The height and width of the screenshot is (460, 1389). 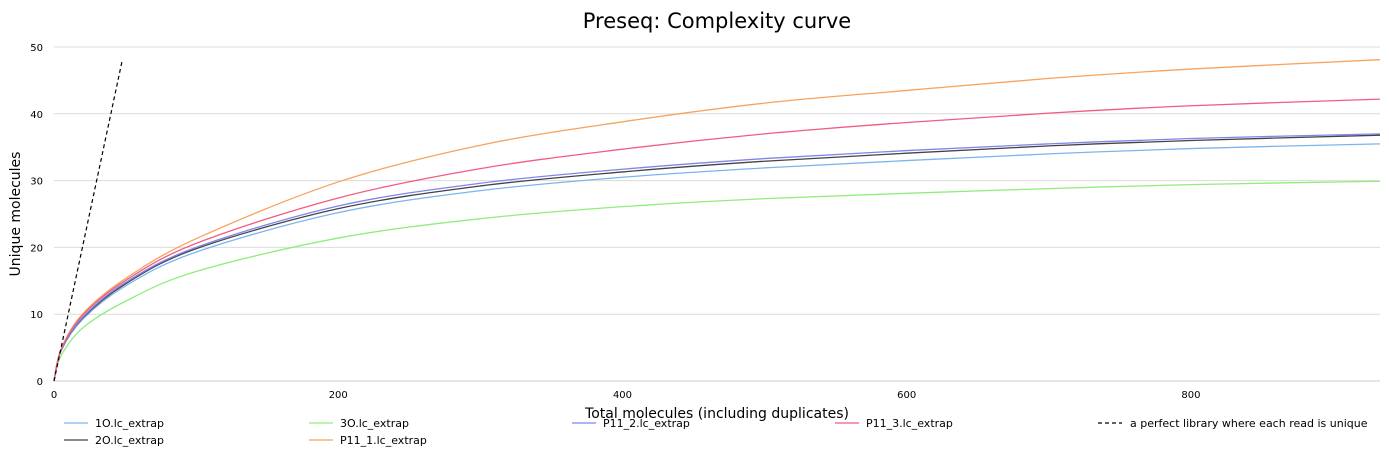 I want to click on y-tick-label: 10, so click(x=36, y=315).